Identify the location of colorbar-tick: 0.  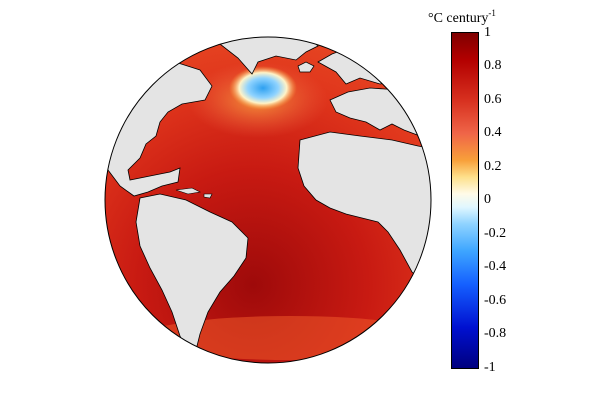
(487, 199).